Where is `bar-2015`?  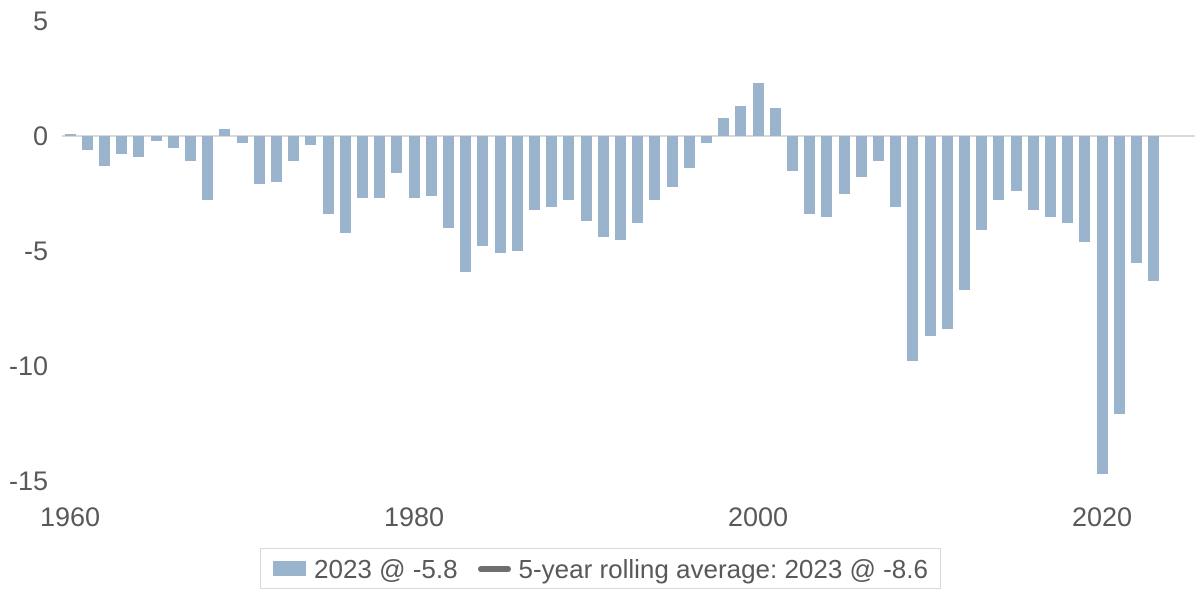 bar-2015 is located at coordinates (1016, 163).